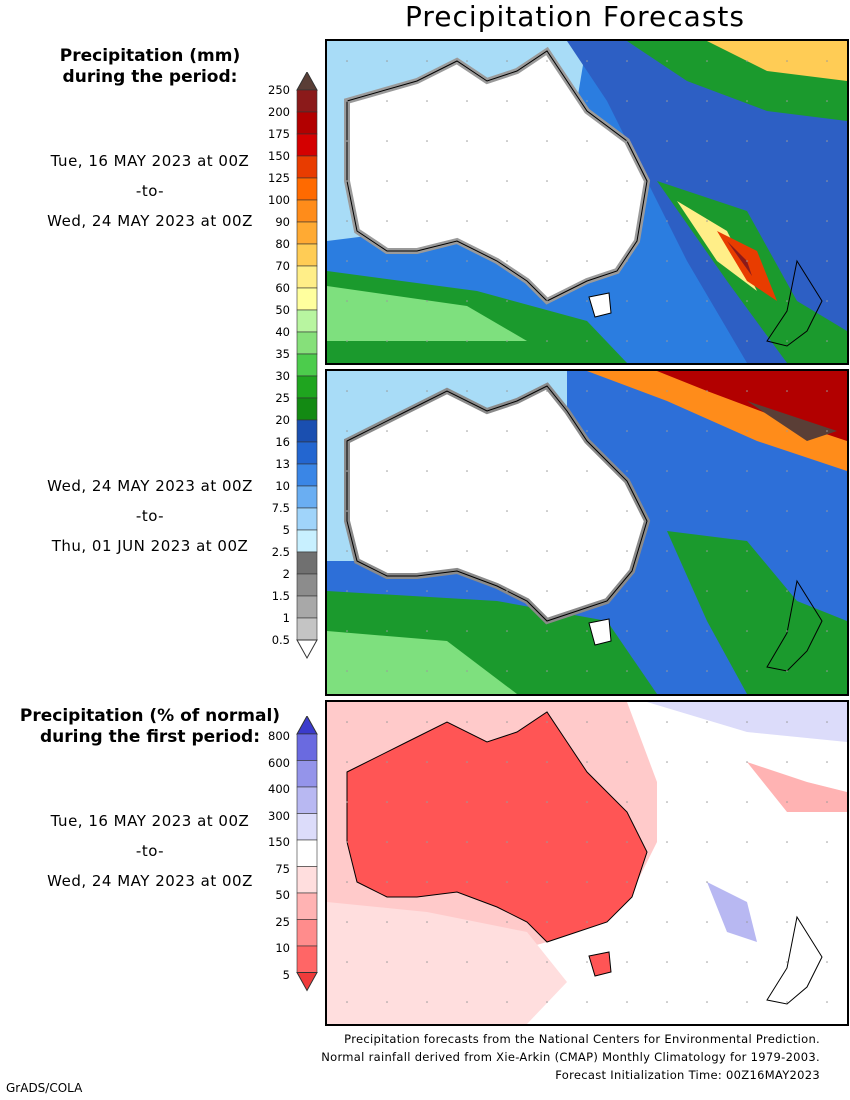  Describe the element at coordinates (282, 464) in the screenshot. I see `colorbar-tick-label: 13` at that location.